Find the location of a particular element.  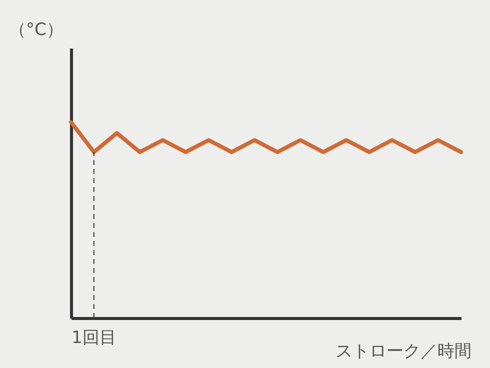

x-axis-title: ストローク／時間 is located at coordinates (404, 352).